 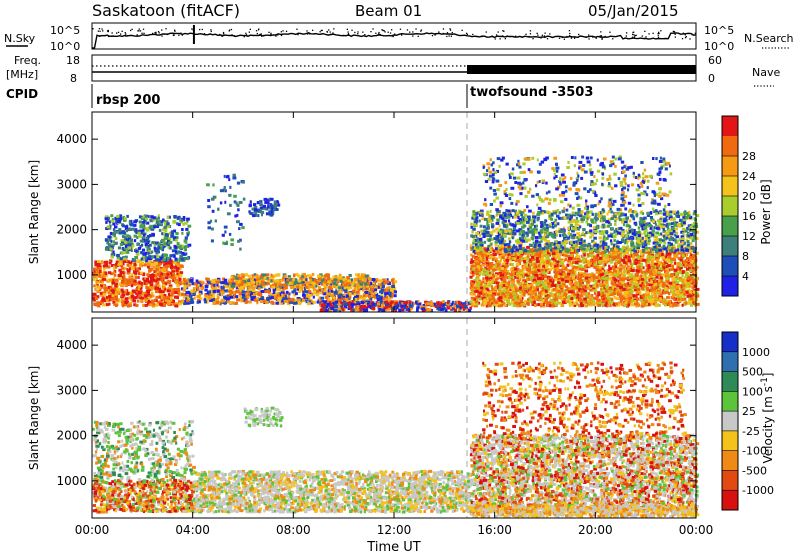 I want to click on nave-label: Nave, so click(x=766, y=72).